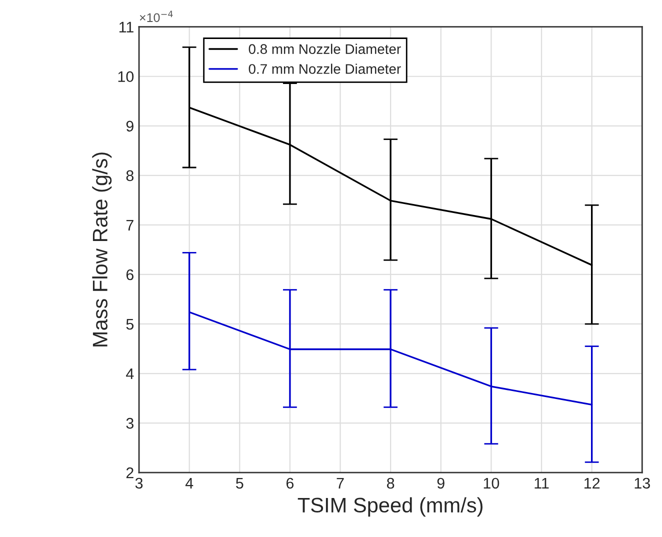 Image resolution: width=662 pixels, height=537 pixels. What do you see at coordinates (324, 49) in the screenshot?
I see `legend-label: 0.8 mm Nozzle Diameter` at bounding box center [324, 49].